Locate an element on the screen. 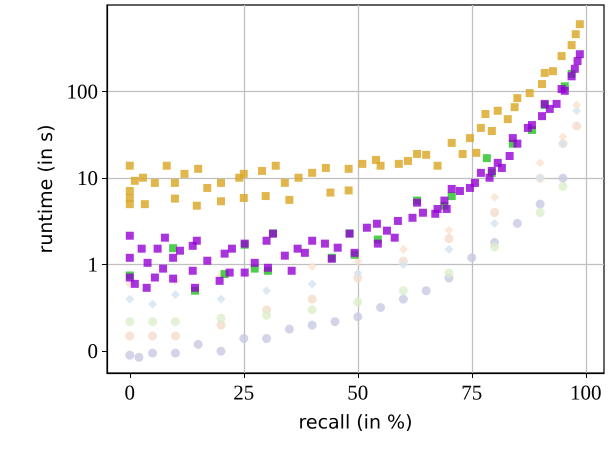  x-tick-label: 25 is located at coordinates (243, 392).